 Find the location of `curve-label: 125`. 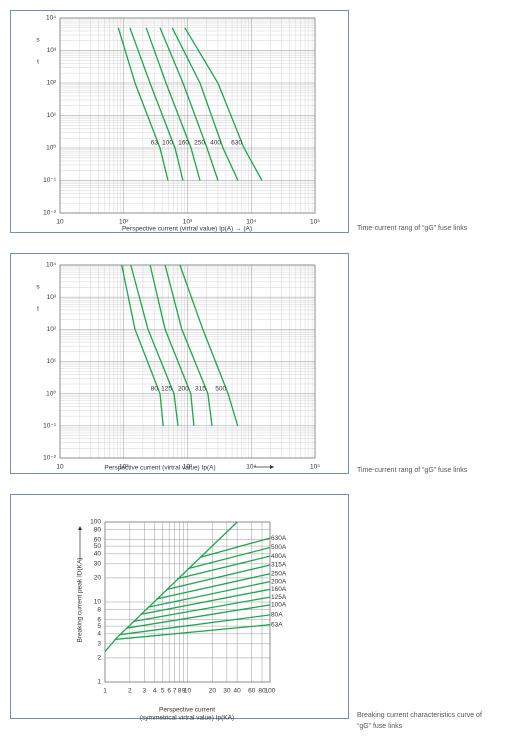

curve-label: 125 is located at coordinates (166, 388).